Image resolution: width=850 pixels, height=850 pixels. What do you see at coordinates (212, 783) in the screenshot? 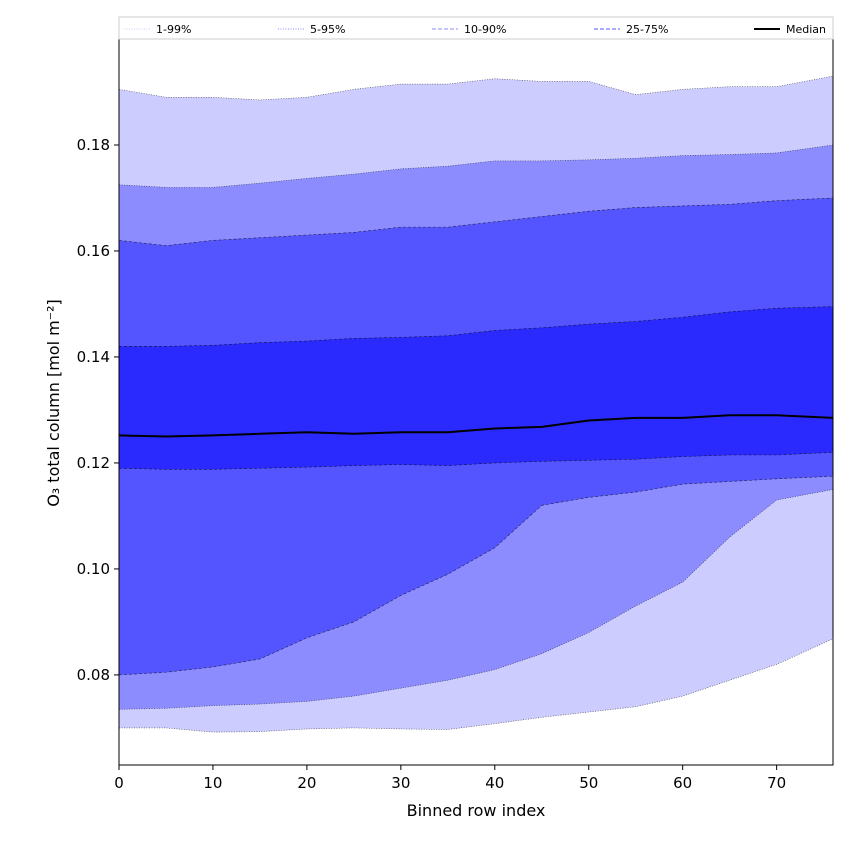
I see `x-tick-label-10: 10` at bounding box center [212, 783].